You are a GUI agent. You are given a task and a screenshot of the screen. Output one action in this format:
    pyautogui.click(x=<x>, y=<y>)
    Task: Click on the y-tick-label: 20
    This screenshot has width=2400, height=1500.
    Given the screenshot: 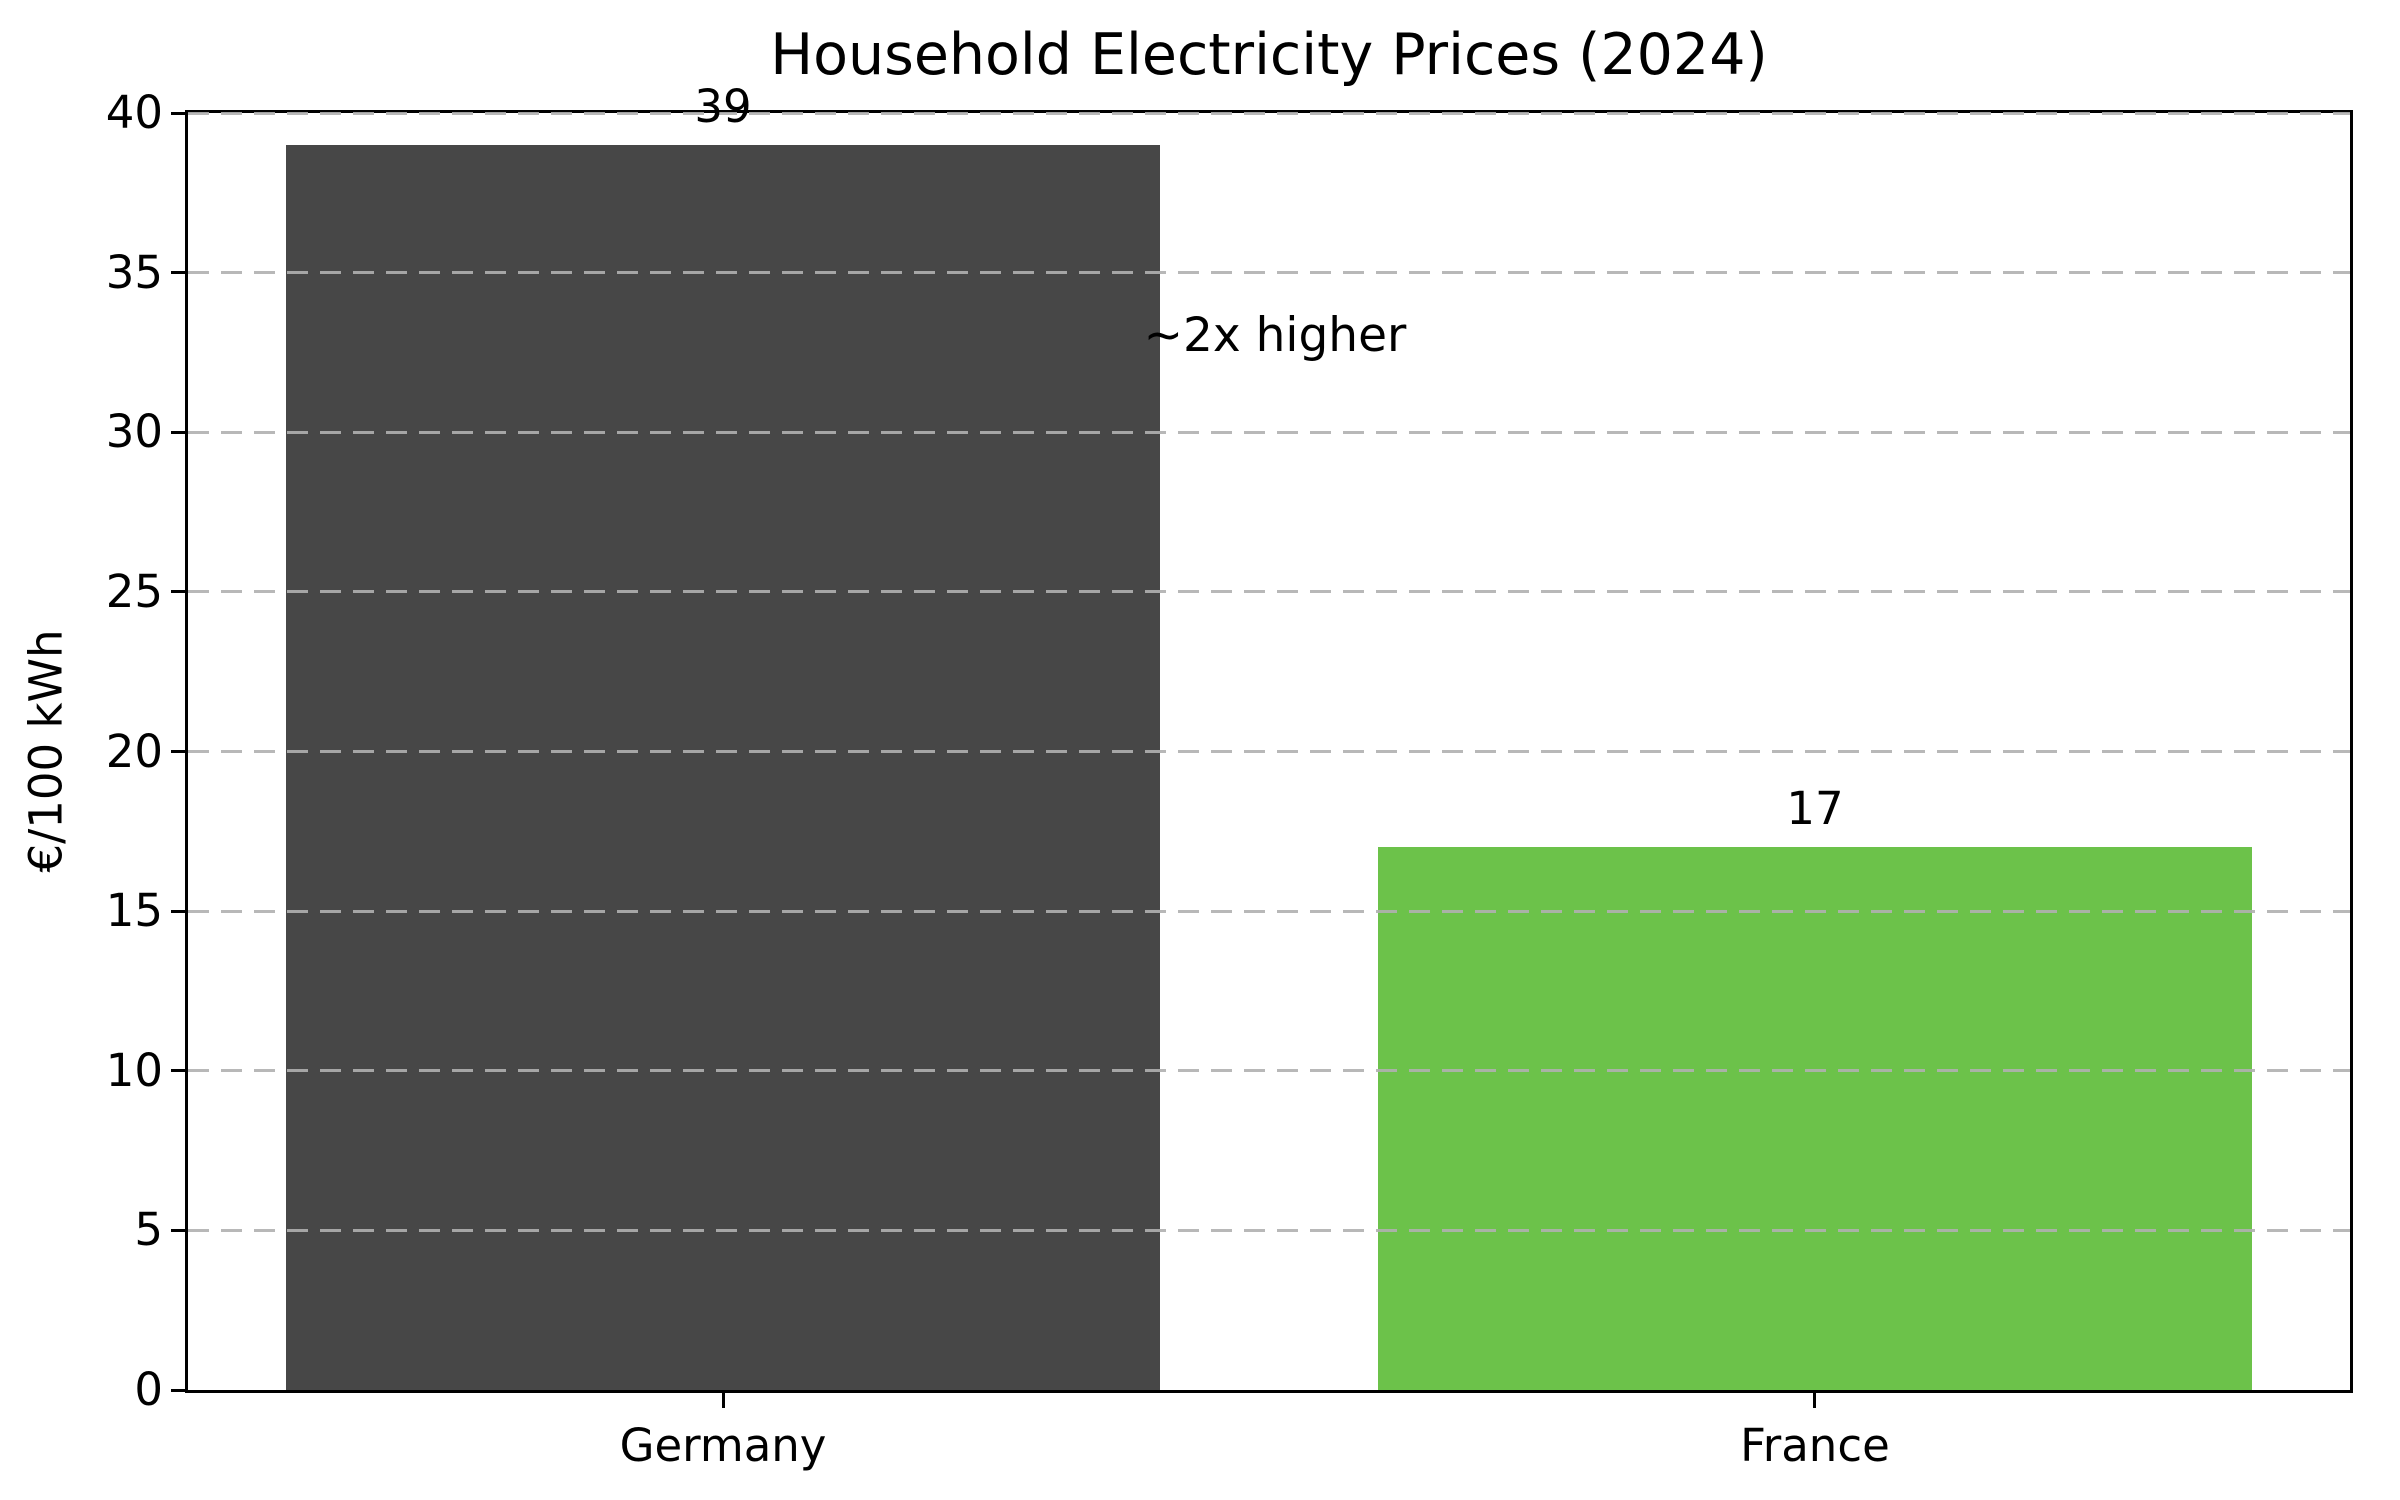 What is the action you would take?
    pyautogui.click(x=134, y=751)
    